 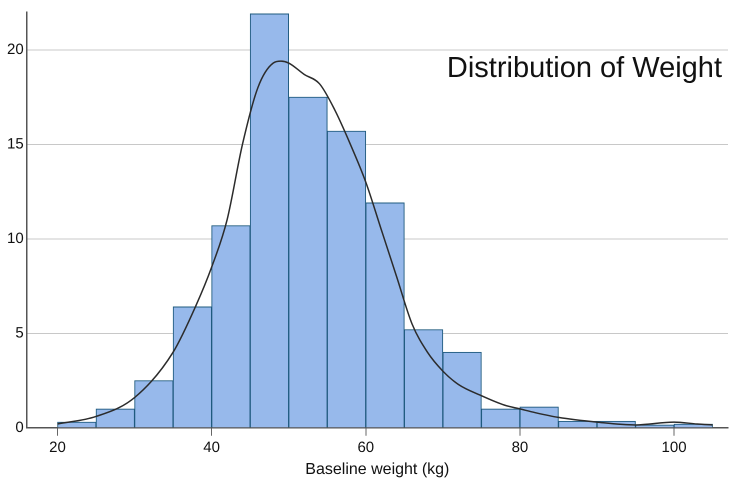 What do you see at coordinates (57, 447) in the screenshot?
I see `x-tick-label: 20` at bounding box center [57, 447].